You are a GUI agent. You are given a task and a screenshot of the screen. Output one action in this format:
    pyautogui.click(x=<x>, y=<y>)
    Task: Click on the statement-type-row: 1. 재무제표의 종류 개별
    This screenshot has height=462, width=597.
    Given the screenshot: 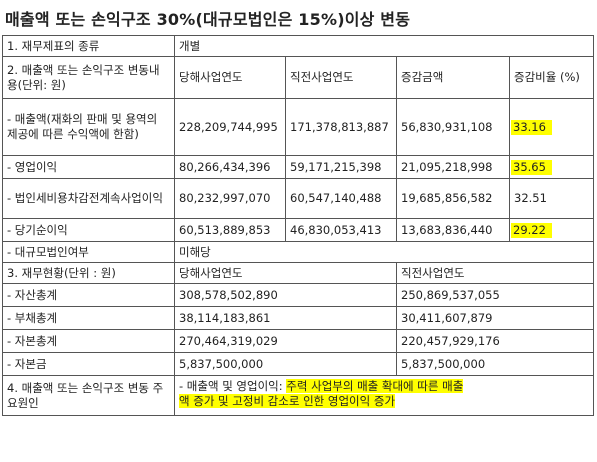 What is the action you would take?
    pyautogui.click(x=298, y=46)
    